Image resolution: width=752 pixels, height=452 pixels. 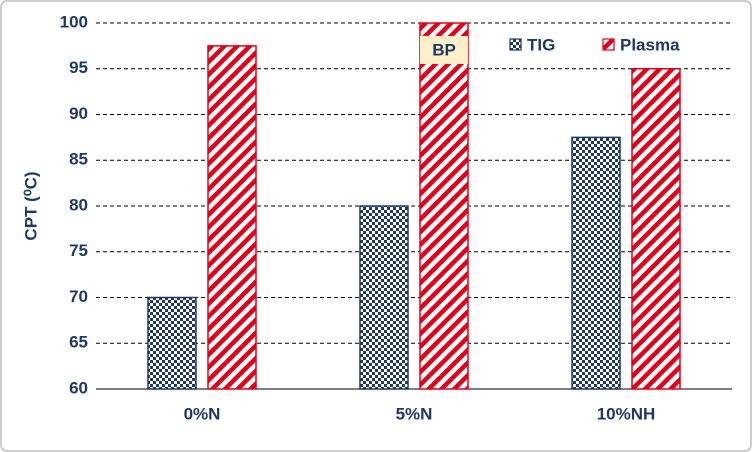 What do you see at coordinates (78, 67) in the screenshot?
I see `y-tick-label: 95` at bounding box center [78, 67].